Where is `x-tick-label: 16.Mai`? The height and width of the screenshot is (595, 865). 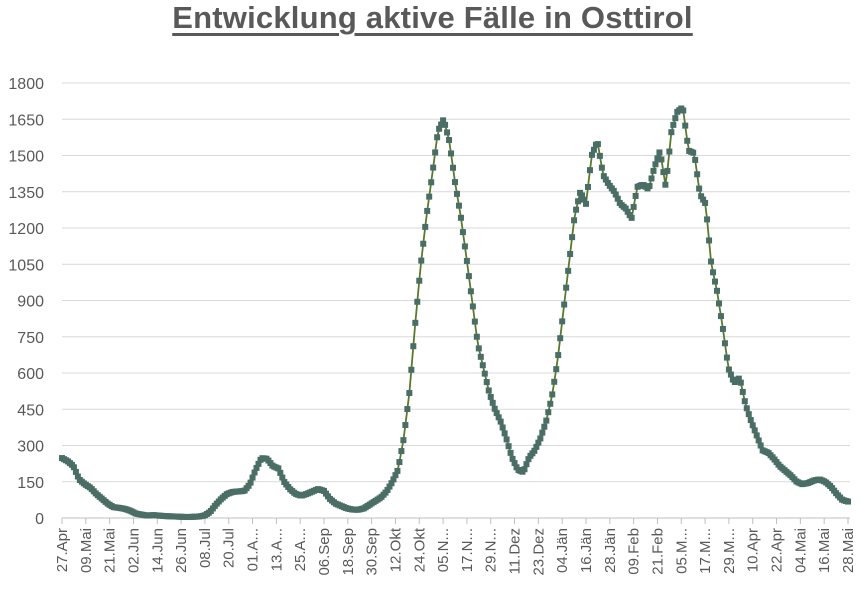
x-tick-label: 16.Mai is located at coordinates (824, 550).